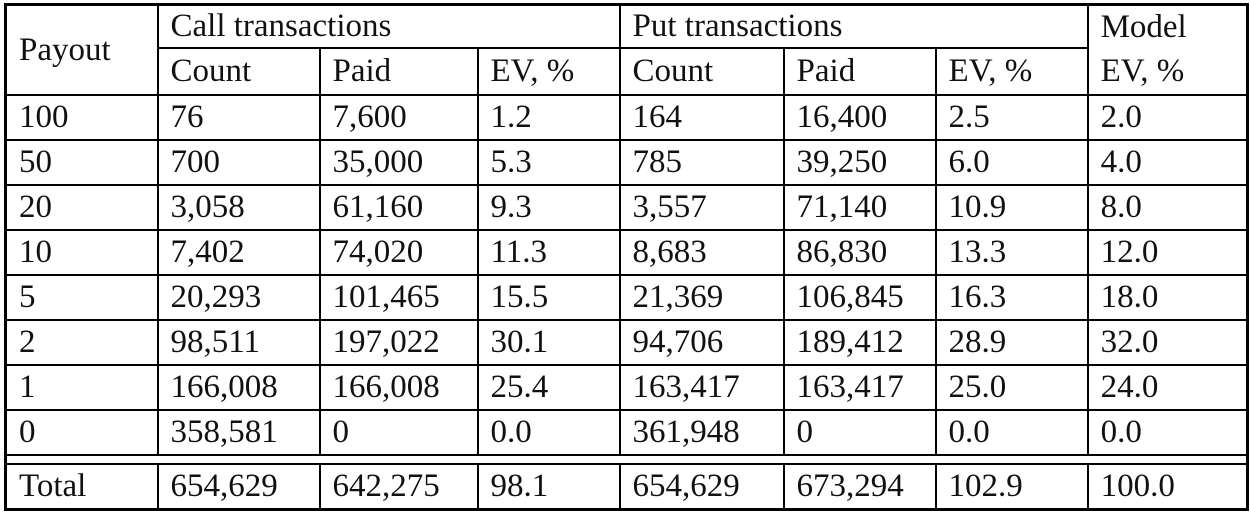 The height and width of the screenshot is (513, 1250). Describe the element at coordinates (81, 342) in the screenshot. I see `cell-payout: 2` at that location.